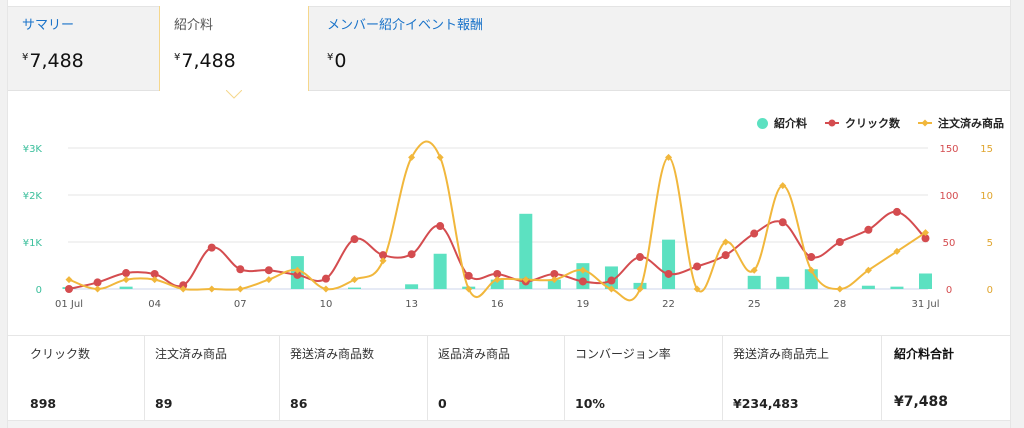  Describe the element at coordinates (832, 123) in the screenshot. I see `legend-line-dot-icon` at that location.